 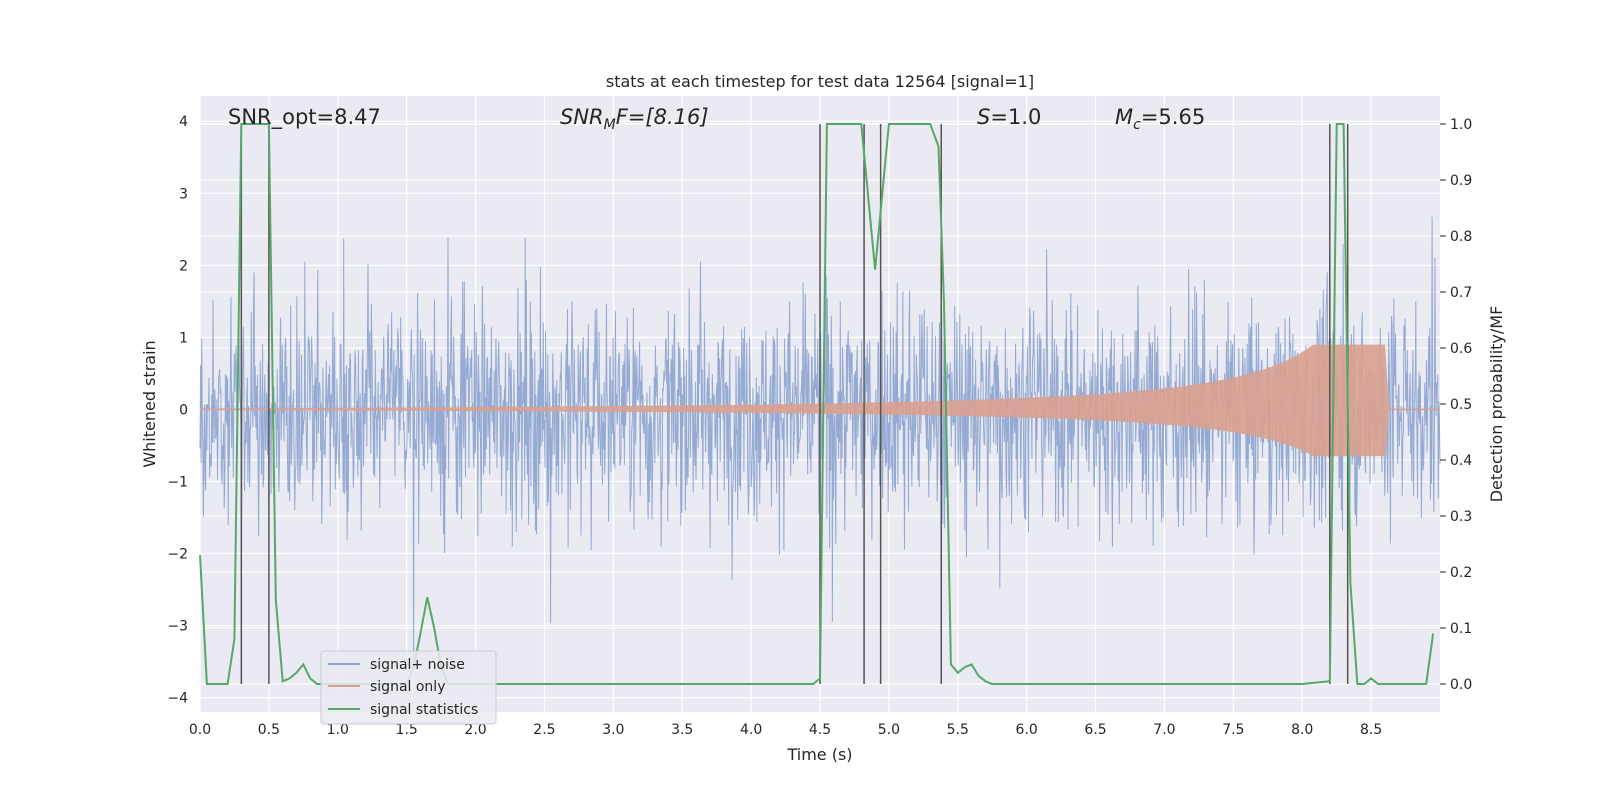 What do you see at coordinates (183, 122) in the screenshot?
I see `y-tick-label-left: 4` at bounding box center [183, 122].